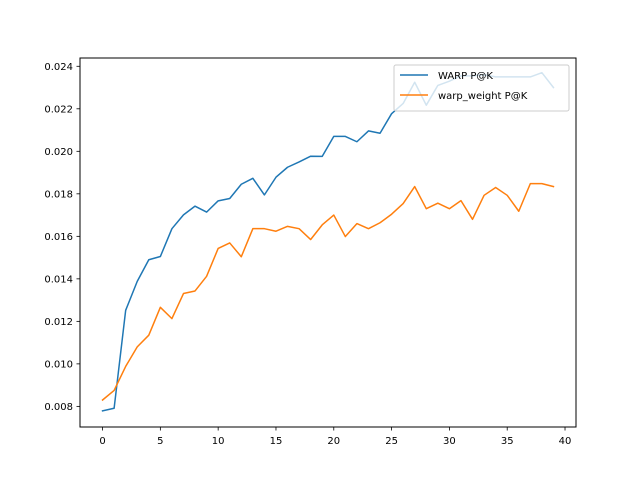  Describe the element at coordinates (58, 364) in the screenshot. I see `y-tick-label: 0.010` at that location.